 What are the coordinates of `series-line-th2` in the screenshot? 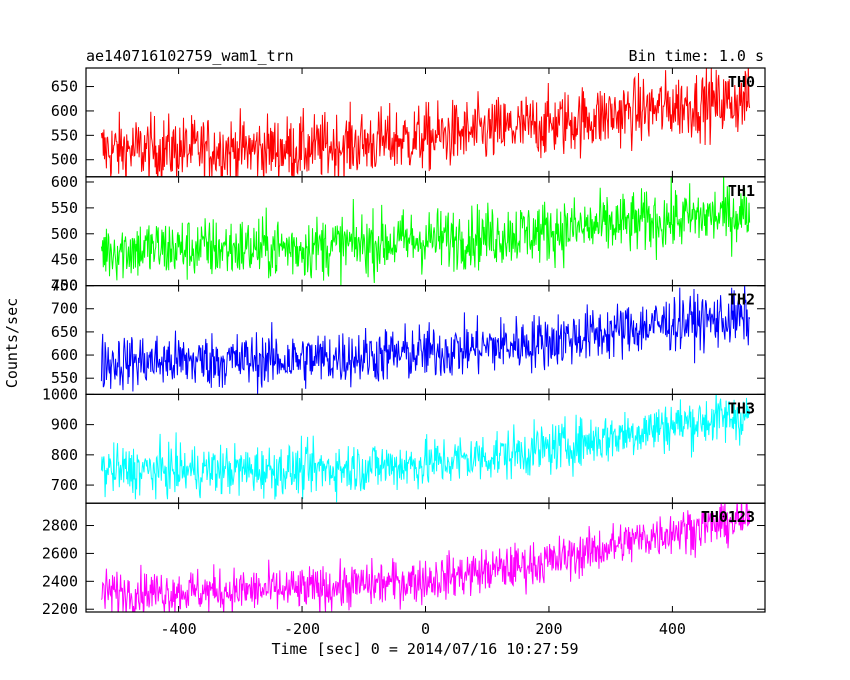 It's located at (425, 340).